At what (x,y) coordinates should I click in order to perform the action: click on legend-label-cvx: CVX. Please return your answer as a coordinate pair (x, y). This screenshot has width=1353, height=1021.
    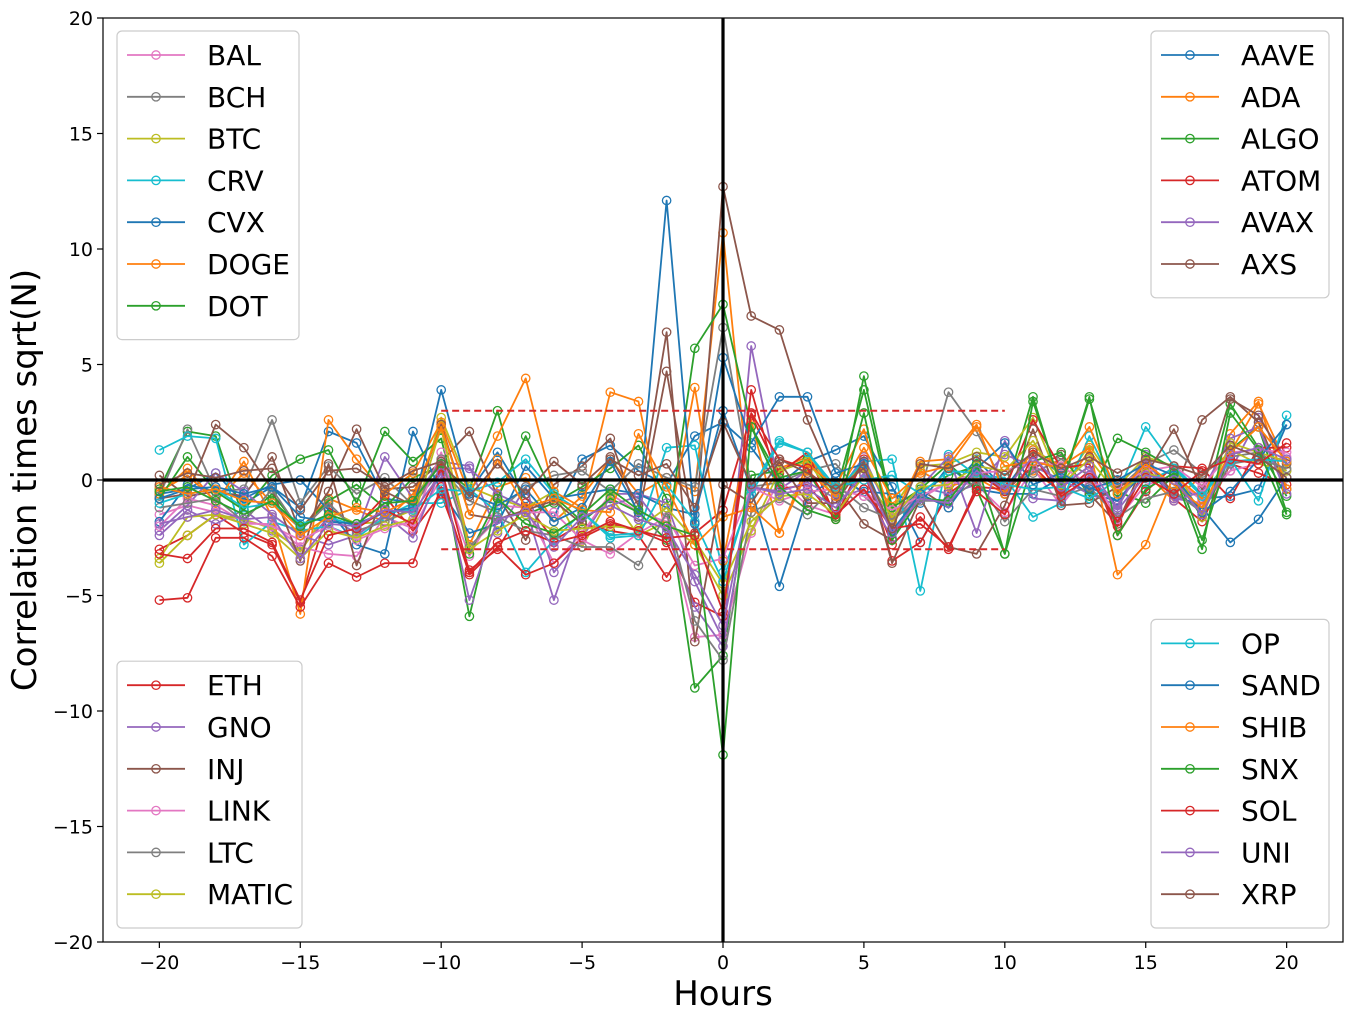
    Looking at the image, I should click on (236, 222).